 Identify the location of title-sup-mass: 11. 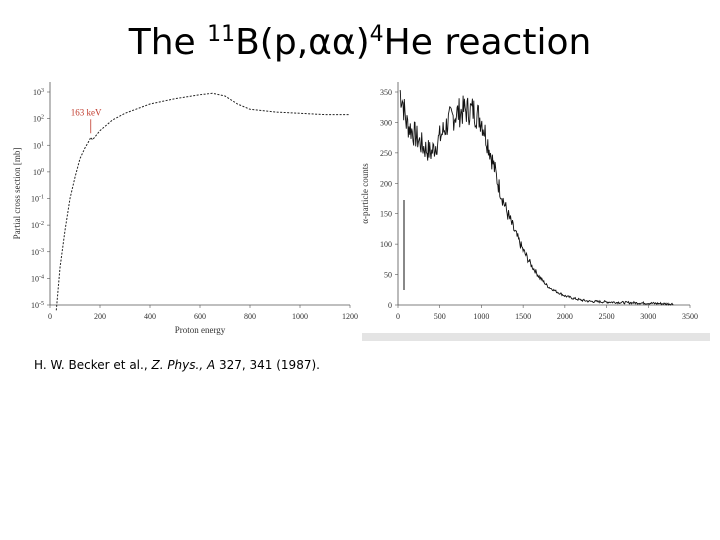
(221, 34).